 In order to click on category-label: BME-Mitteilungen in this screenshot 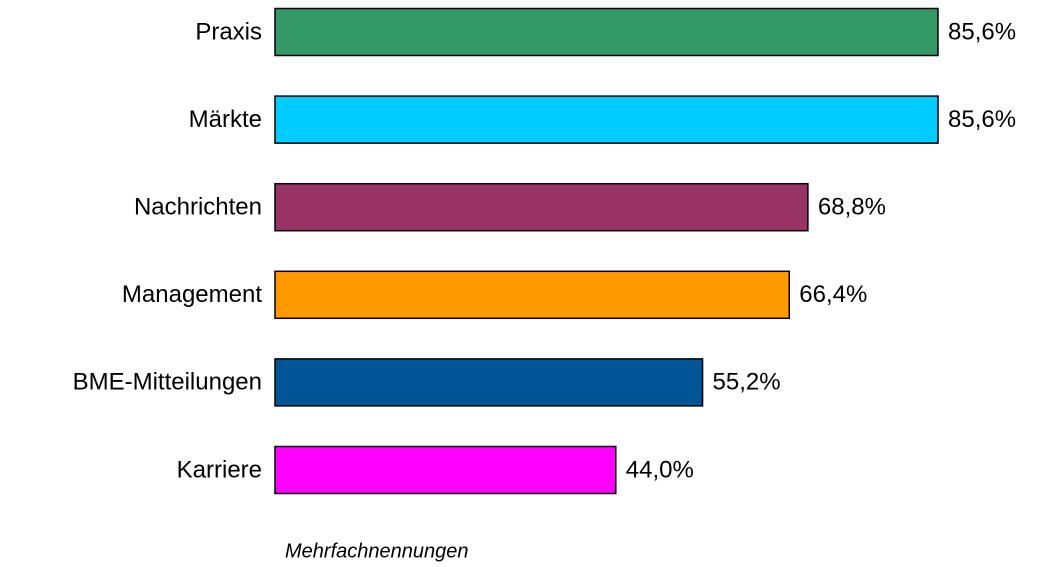, I will do `click(167, 382)`.